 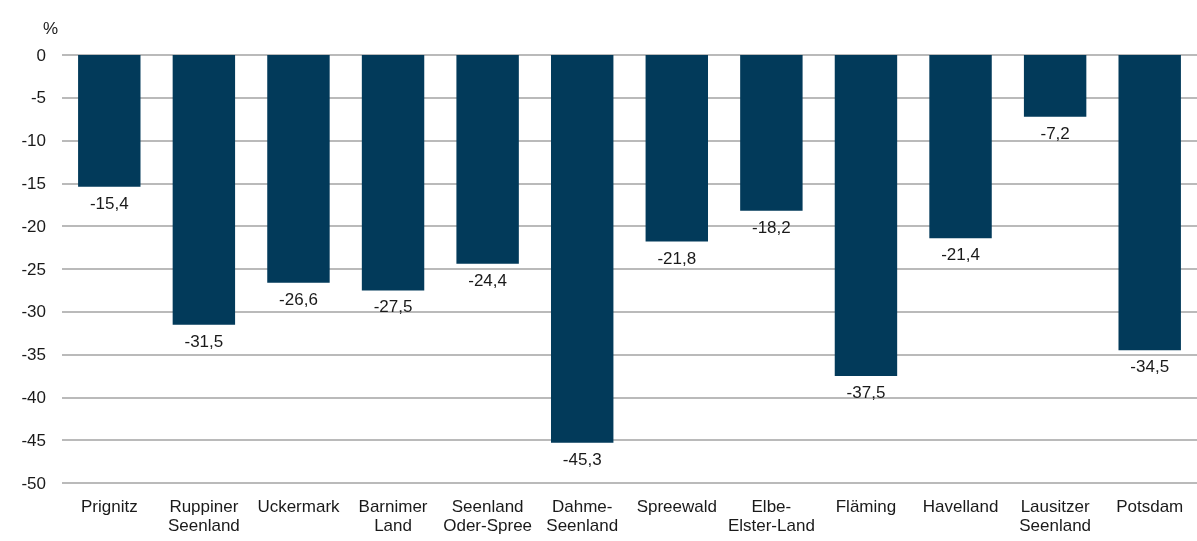 I want to click on y-tick-label: -10, so click(x=33, y=141).